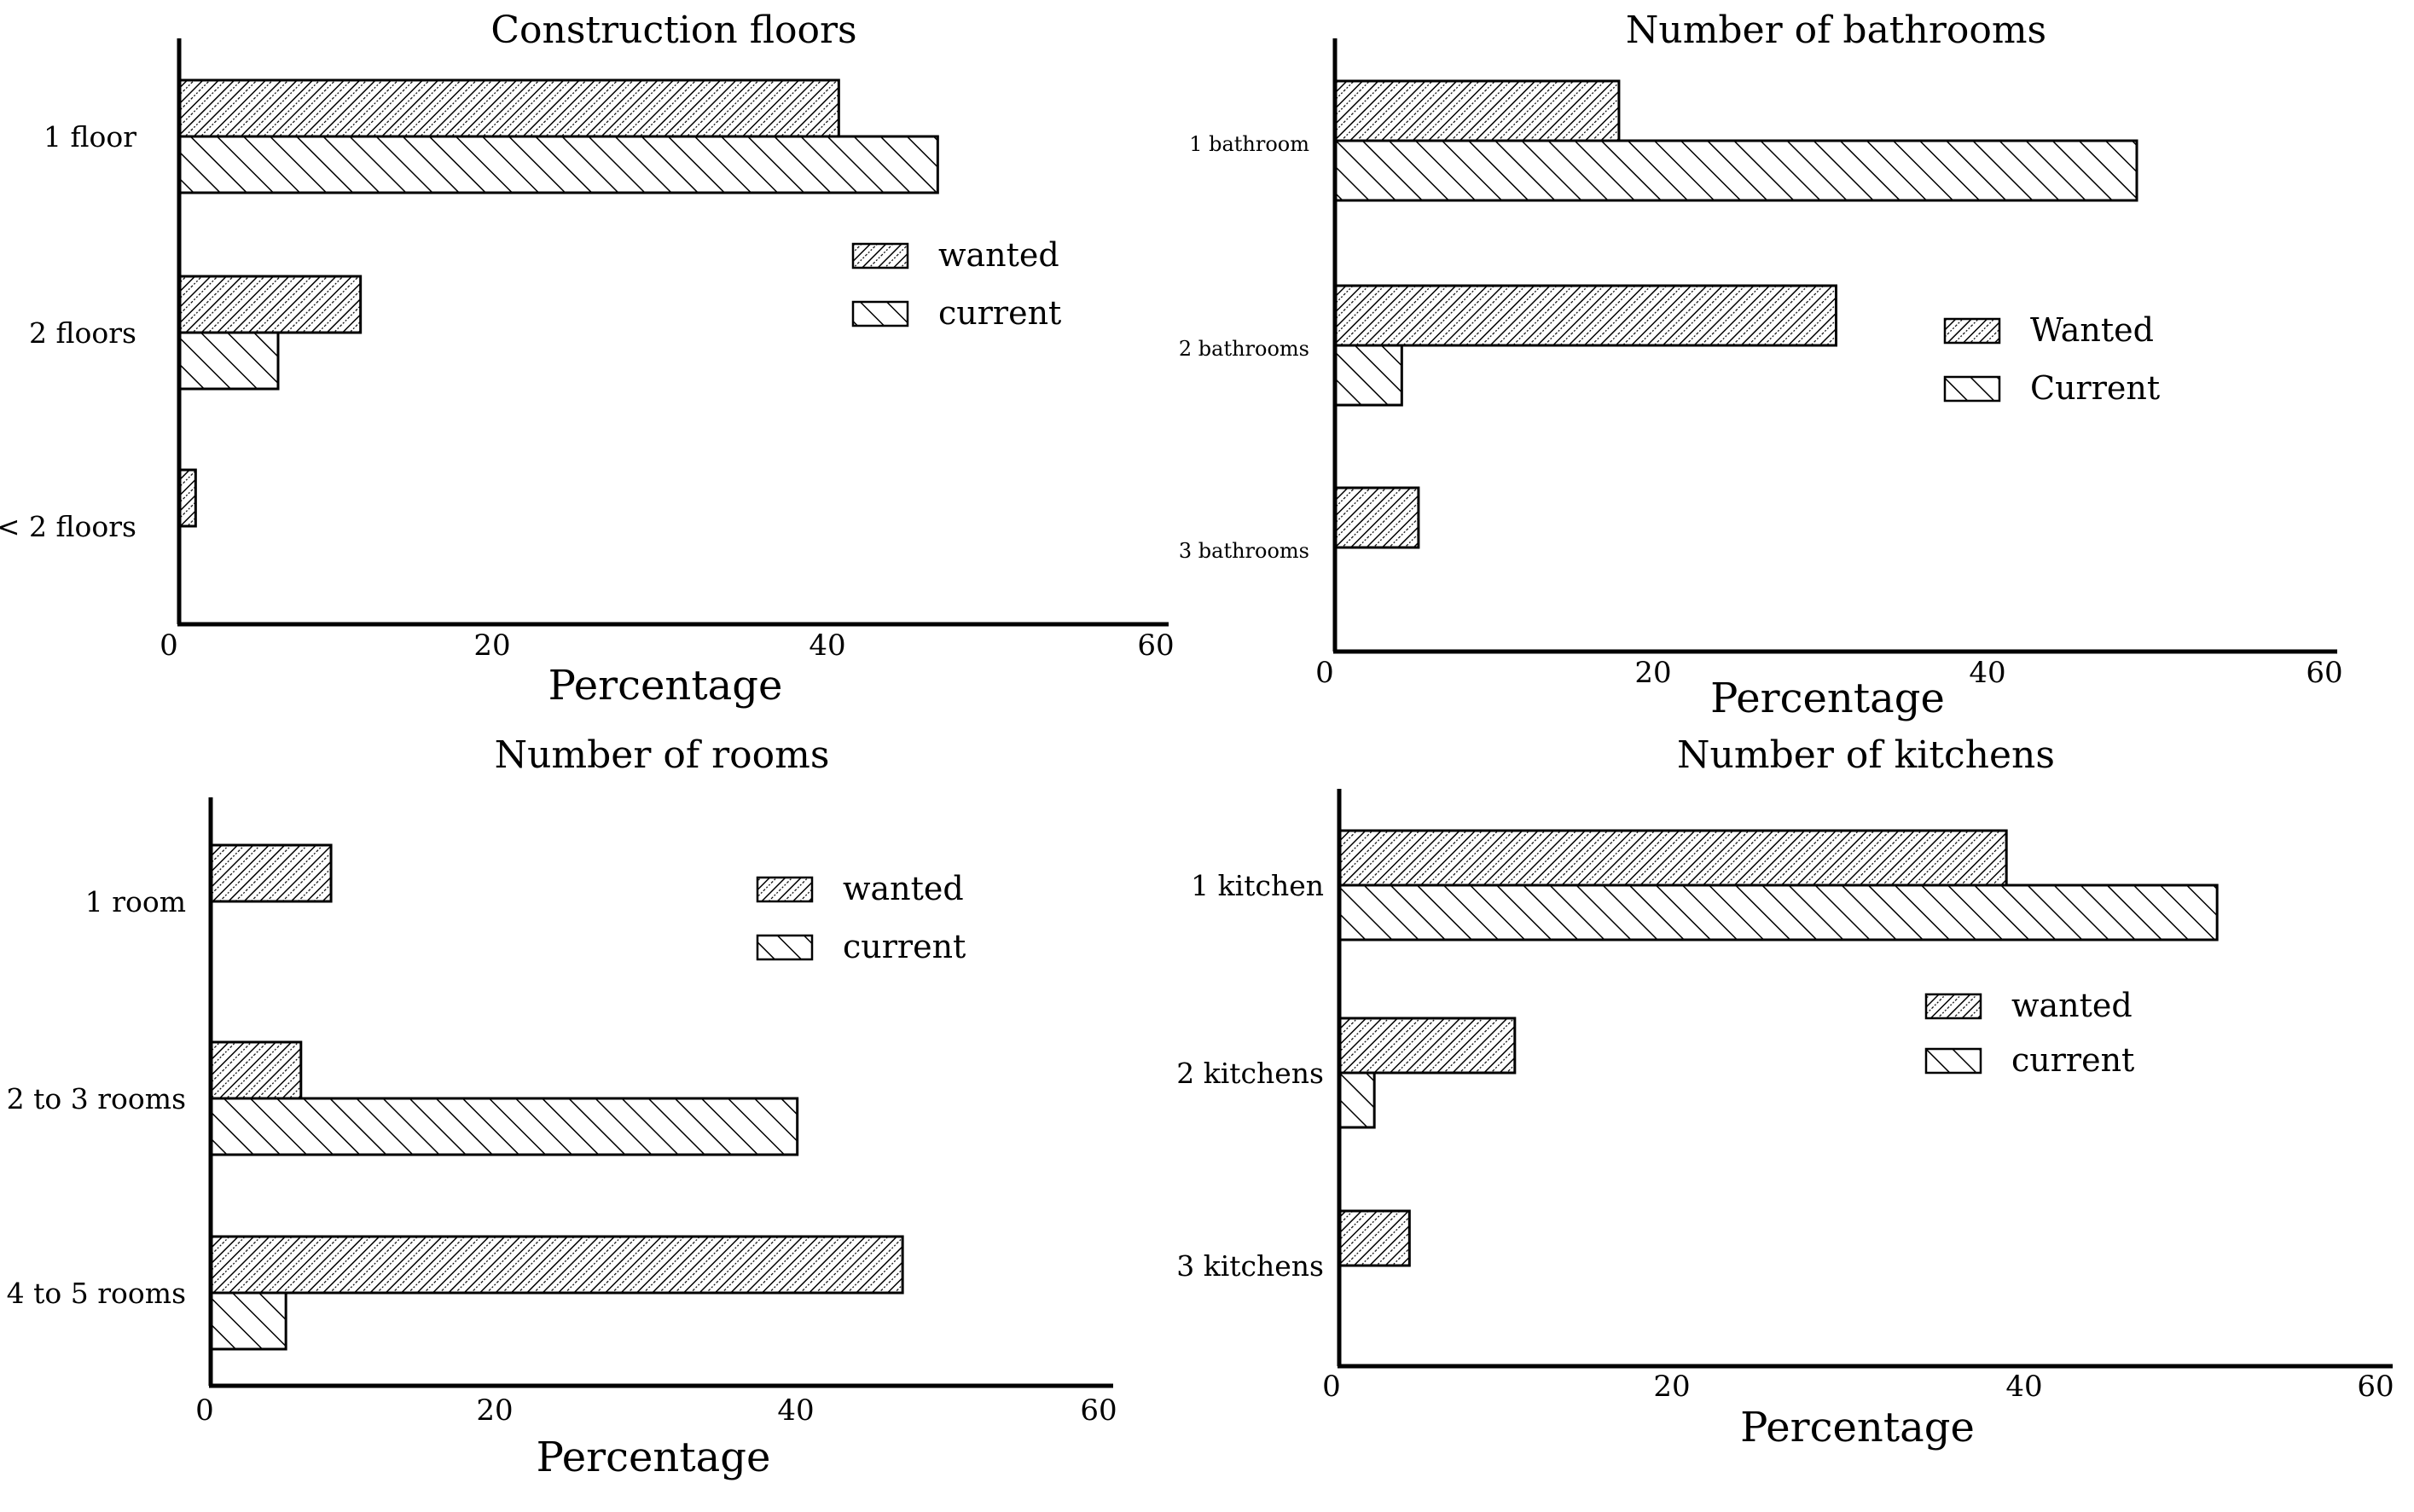 This screenshot has width=2414, height=1512. Describe the element at coordinates (1250, 1073) in the screenshot. I see `category-label: 2 kitchens` at that location.